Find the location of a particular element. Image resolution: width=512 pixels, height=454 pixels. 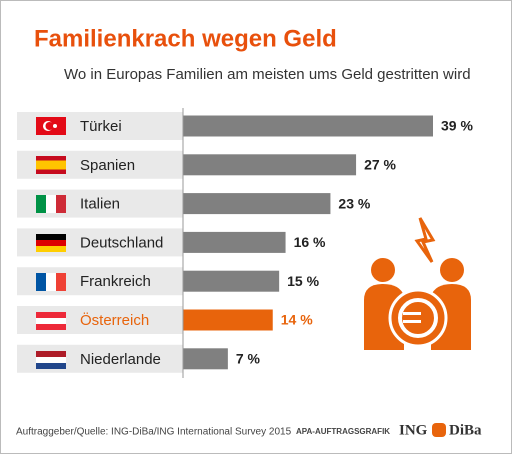

category-label: Deutschland is located at coordinates (121, 242).